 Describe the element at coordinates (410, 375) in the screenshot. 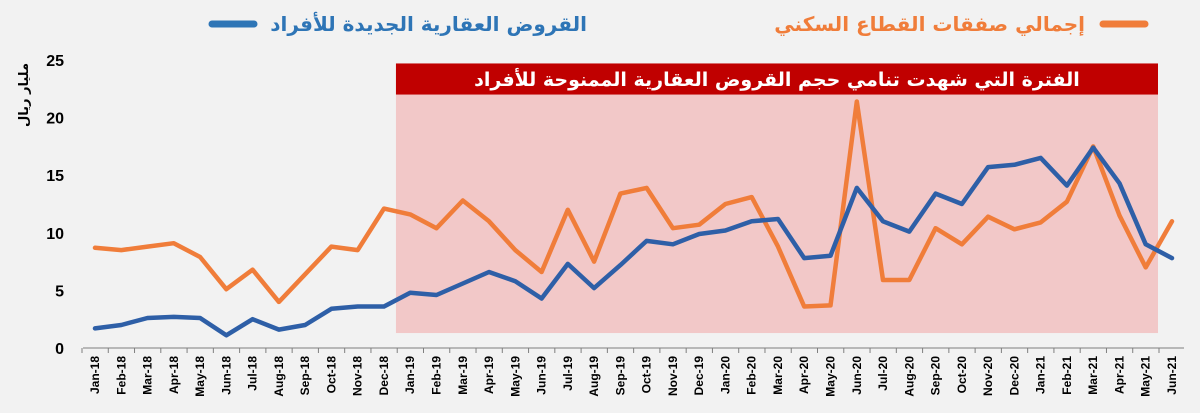

I see `x-tick-label: Jan-19` at that location.